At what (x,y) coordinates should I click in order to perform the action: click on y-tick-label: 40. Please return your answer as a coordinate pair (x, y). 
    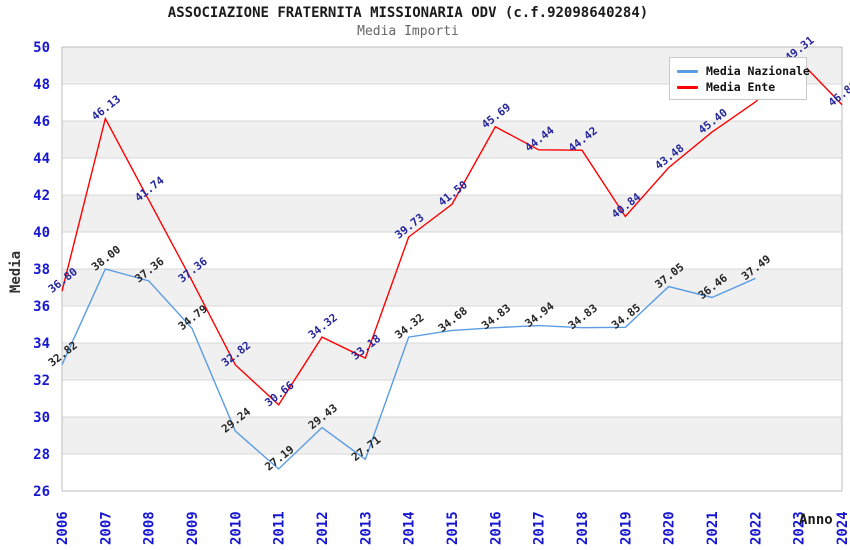
    Looking at the image, I should click on (41, 233).